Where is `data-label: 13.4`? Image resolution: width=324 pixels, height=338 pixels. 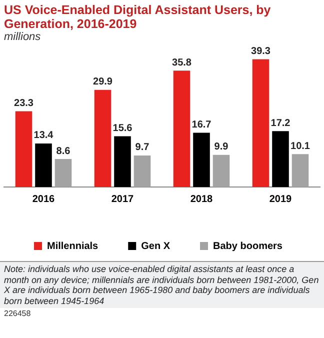 data-label: 13.4 is located at coordinates (44, 136).